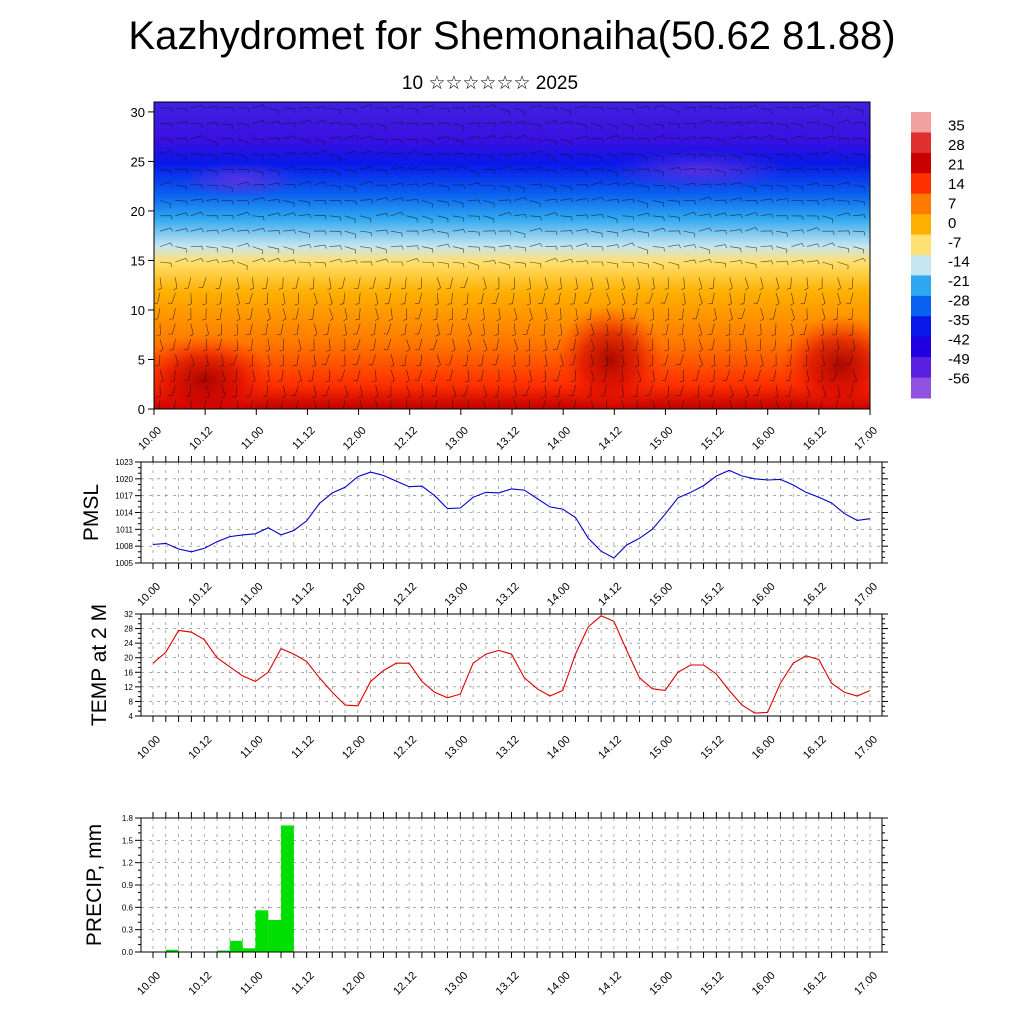 Image resolution: width=1024 pixels, height=1024 pixels. Describe the element at coordinates (252, 438) in the screenshot. I see `x-tick-label: 11.00` at that location.